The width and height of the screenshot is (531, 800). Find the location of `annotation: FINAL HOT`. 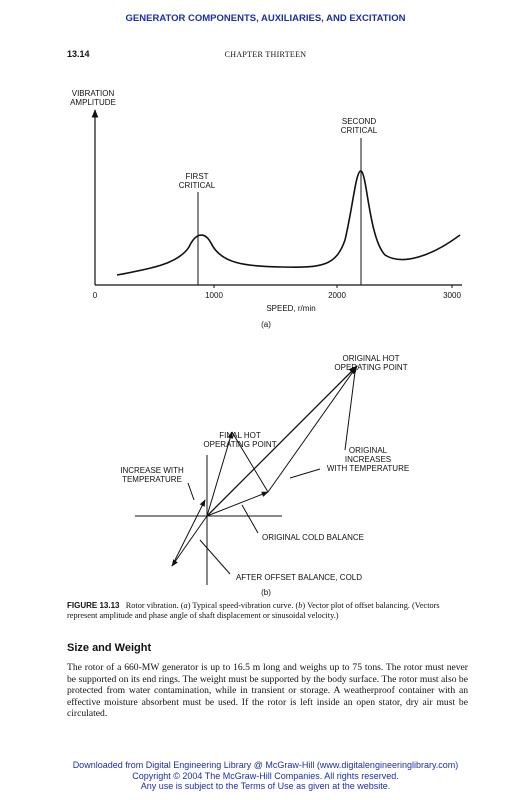

annotation: FINAL HOT is located at coordinates (240, 435).